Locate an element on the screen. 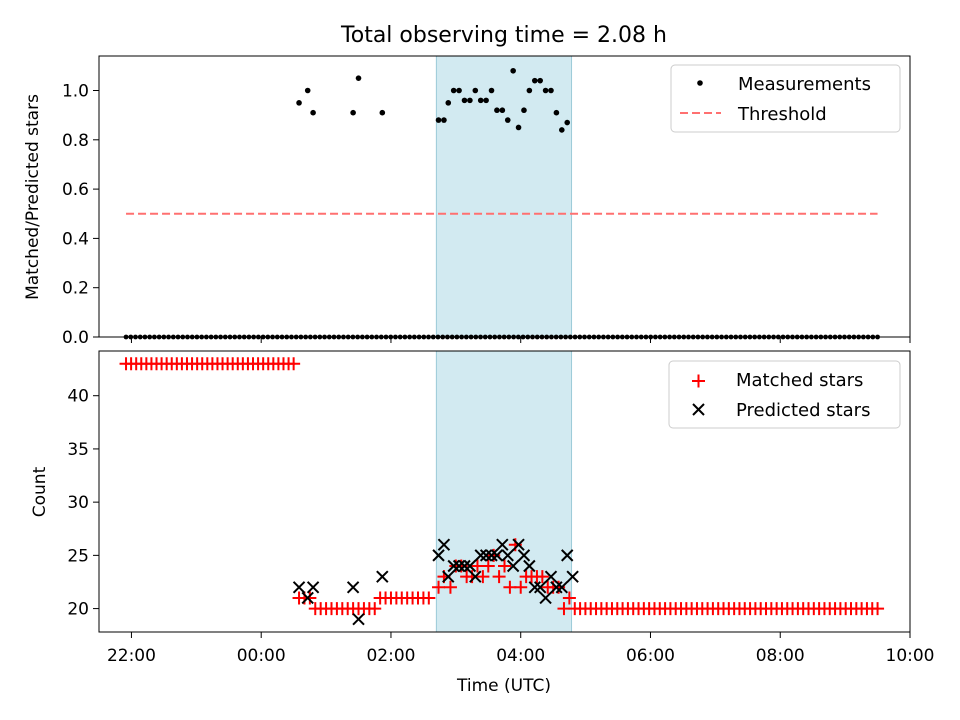 The width and height of the screenshot is (960, 720). top-legend: Measurements Threshold is located at coordinates (785, 98).